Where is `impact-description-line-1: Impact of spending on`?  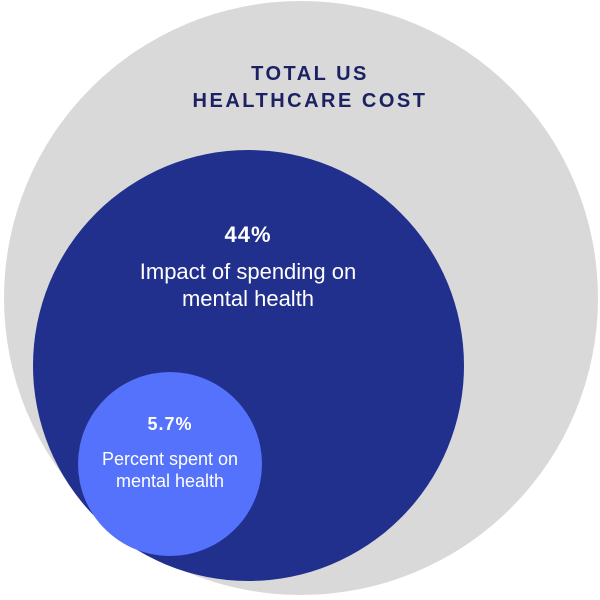
impact-description-line-1: Impact of spending on is located at coordinates (248, 271).